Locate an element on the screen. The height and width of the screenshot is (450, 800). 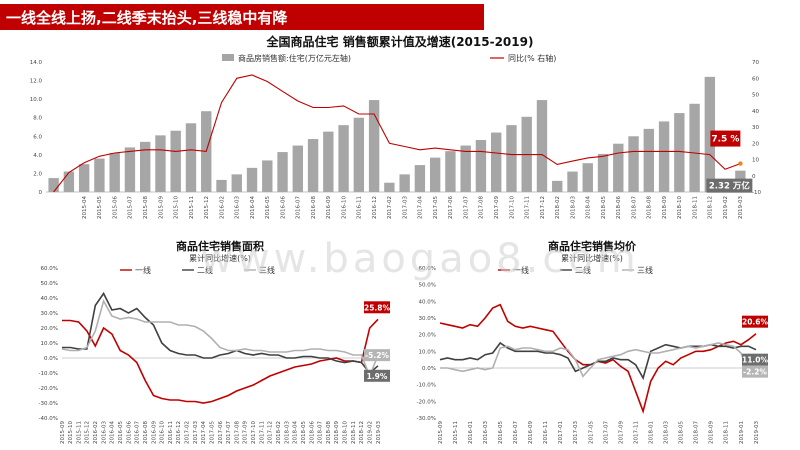
x-tick-label: 2016-07 is located at coordinates (299, 207).